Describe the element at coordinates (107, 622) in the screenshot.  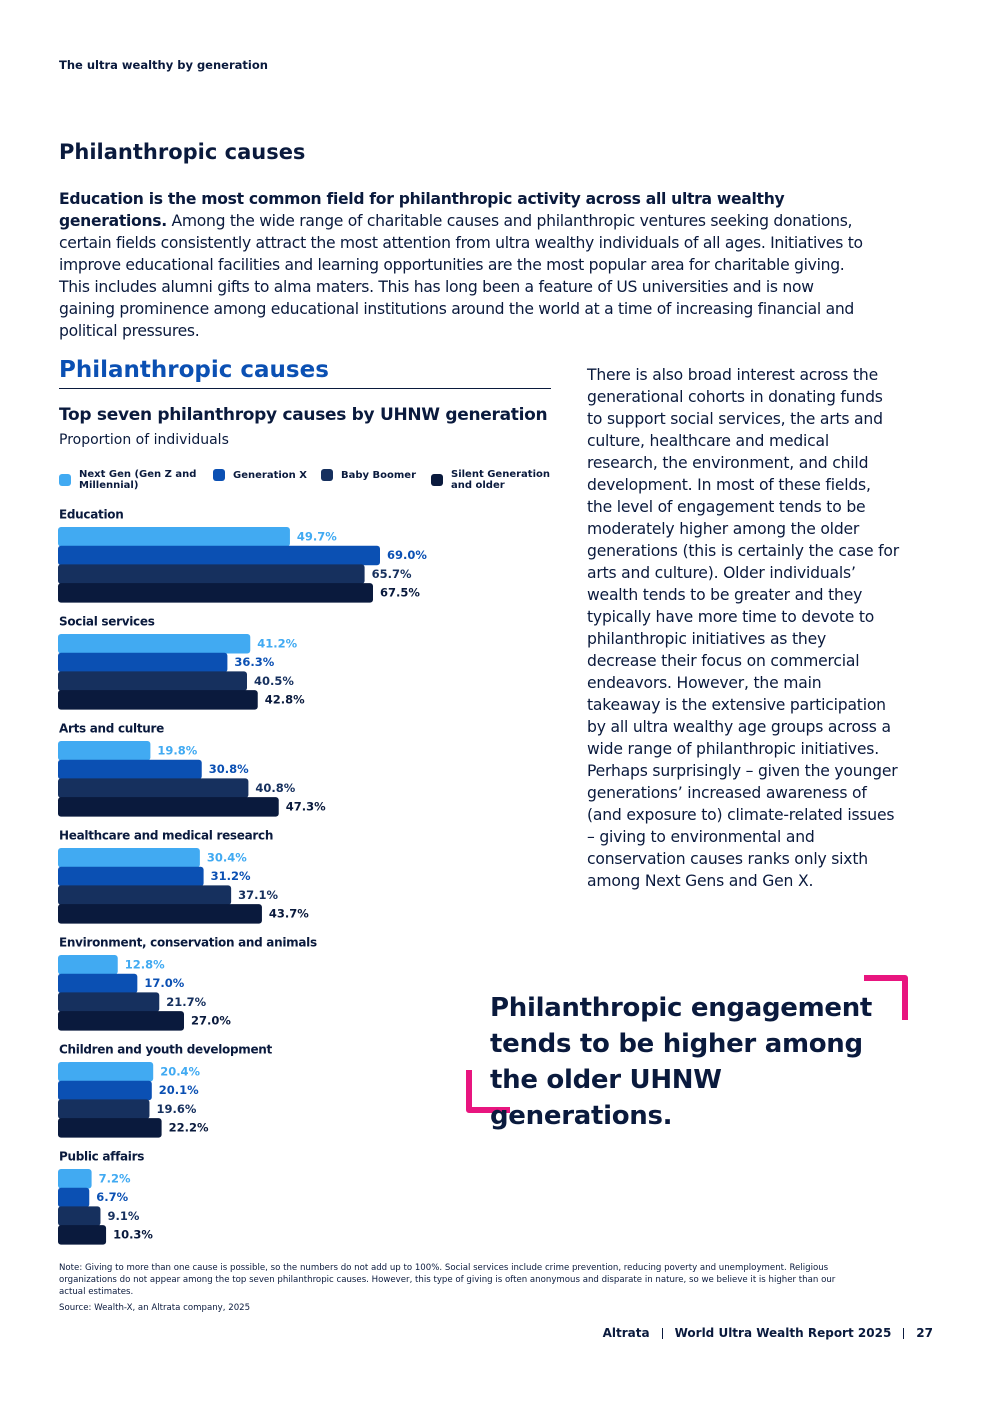
I see `category-label: Social services` at that location.